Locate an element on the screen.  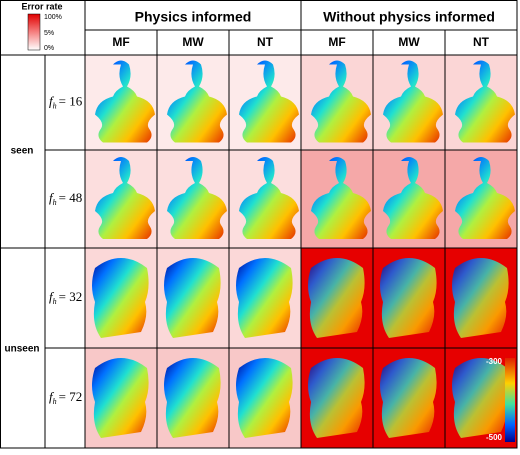
row-label: fh = 32 is located at coordinates (65, 297).